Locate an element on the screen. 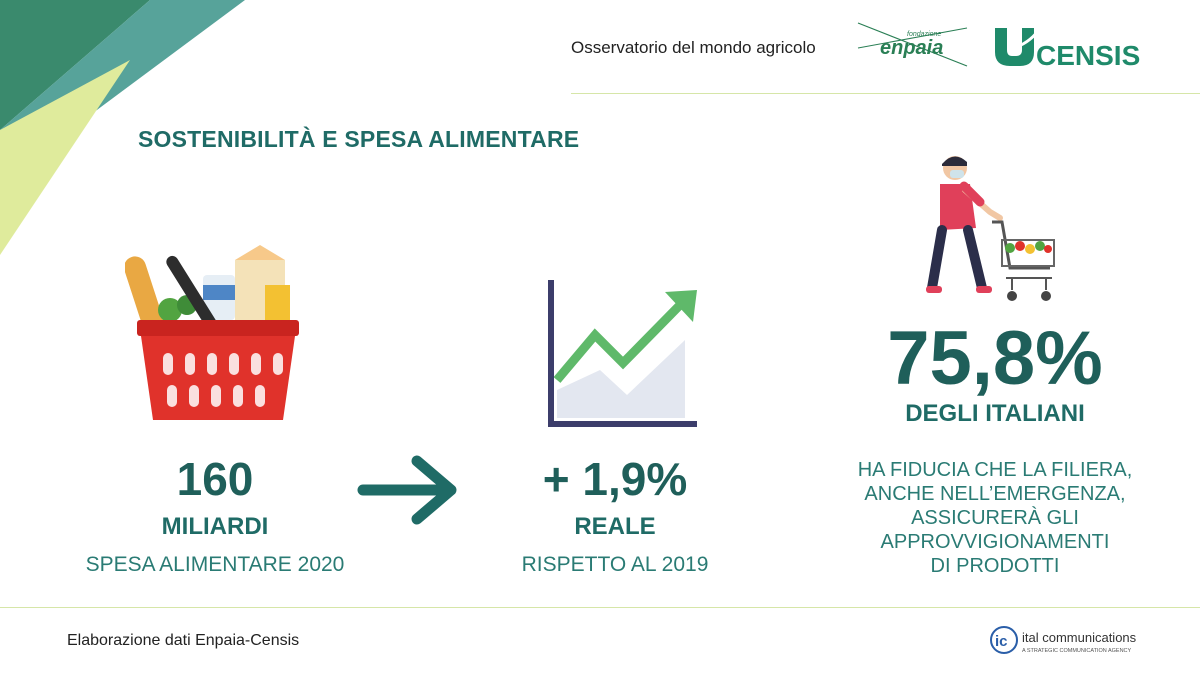 This screenshot has width=1200, height=675. spending-unit: MILIARDI is located at coordinates (215, 526).